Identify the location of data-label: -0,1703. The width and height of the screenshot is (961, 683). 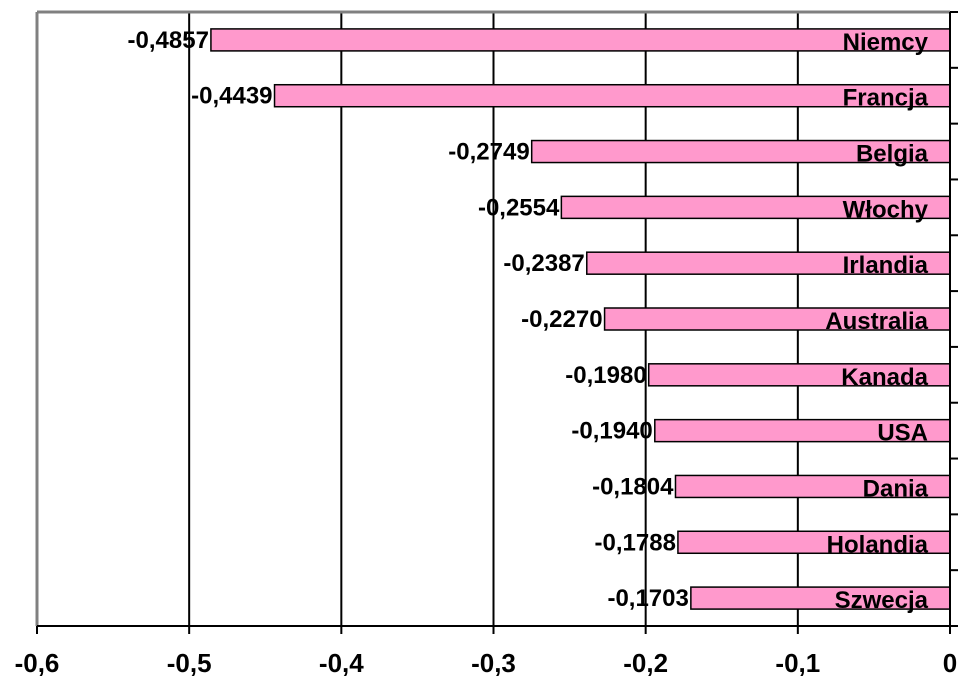
(647, 598).